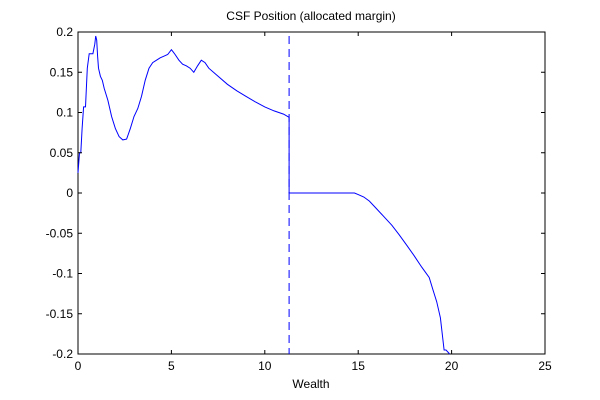 The height and width of the screenshot is (400, 600). What do you see at coordinates (62, 274) in the screenshot?
I see `y-tick-label: -0.1` at bounding box center [62, 274].